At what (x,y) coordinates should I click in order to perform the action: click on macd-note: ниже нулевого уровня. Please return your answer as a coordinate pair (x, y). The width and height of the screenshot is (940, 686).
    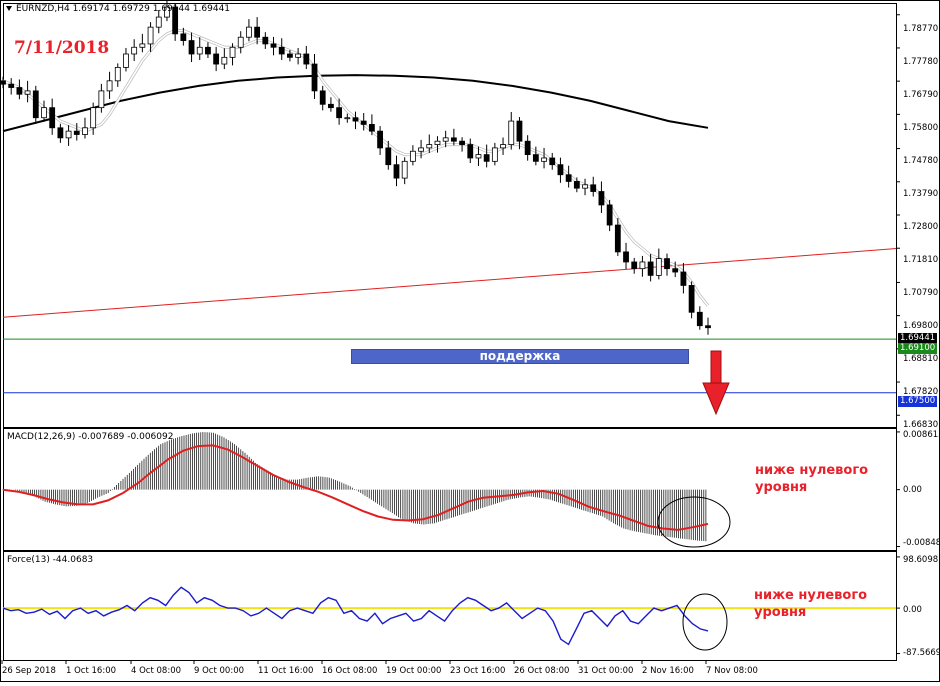
    Looking at the image, I should click on (812, 479).